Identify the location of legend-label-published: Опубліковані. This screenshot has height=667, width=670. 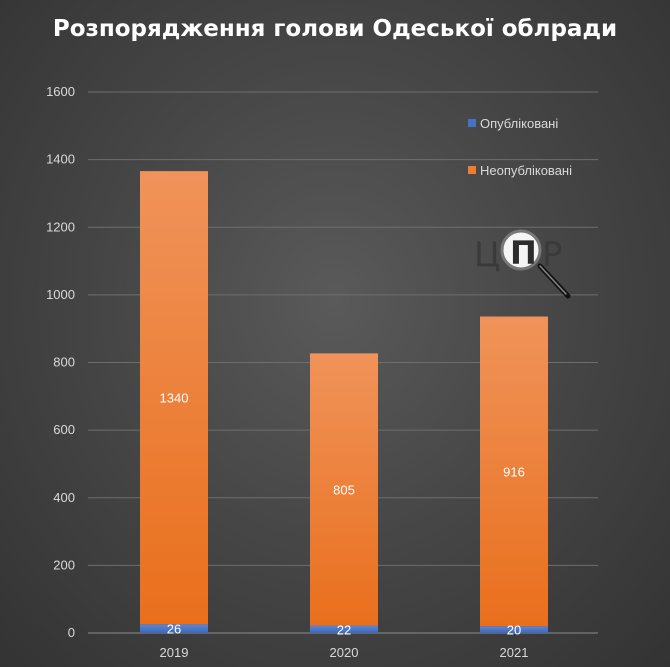
(519, 123).